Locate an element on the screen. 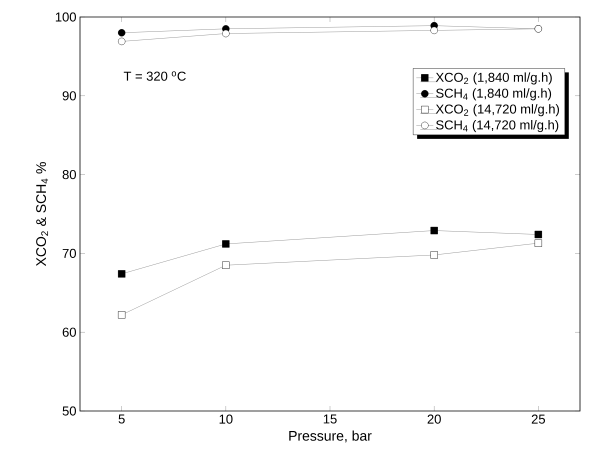 The image size is (595, 466). y-tick-label: 100 is located at coordinates (66, 17).